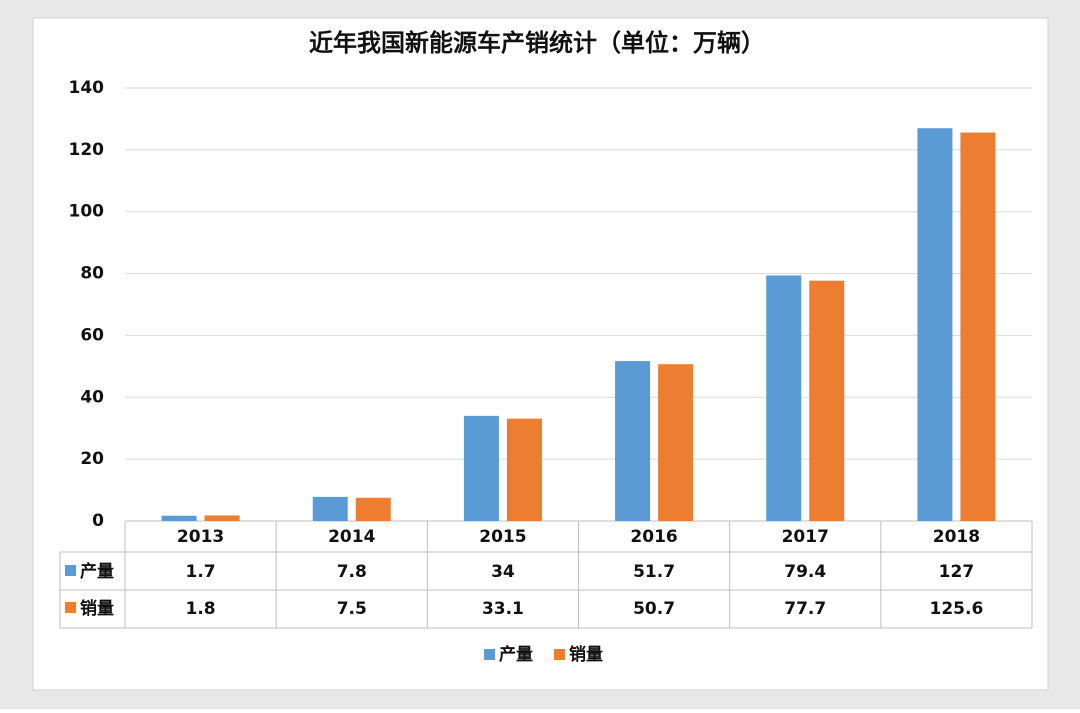 The width and height of the screenshot is (1080, 713). What do you see at coordinates (98, 521) in the screenshot?
I see `y-tick-label: 0` at bounding box center [98, 521].